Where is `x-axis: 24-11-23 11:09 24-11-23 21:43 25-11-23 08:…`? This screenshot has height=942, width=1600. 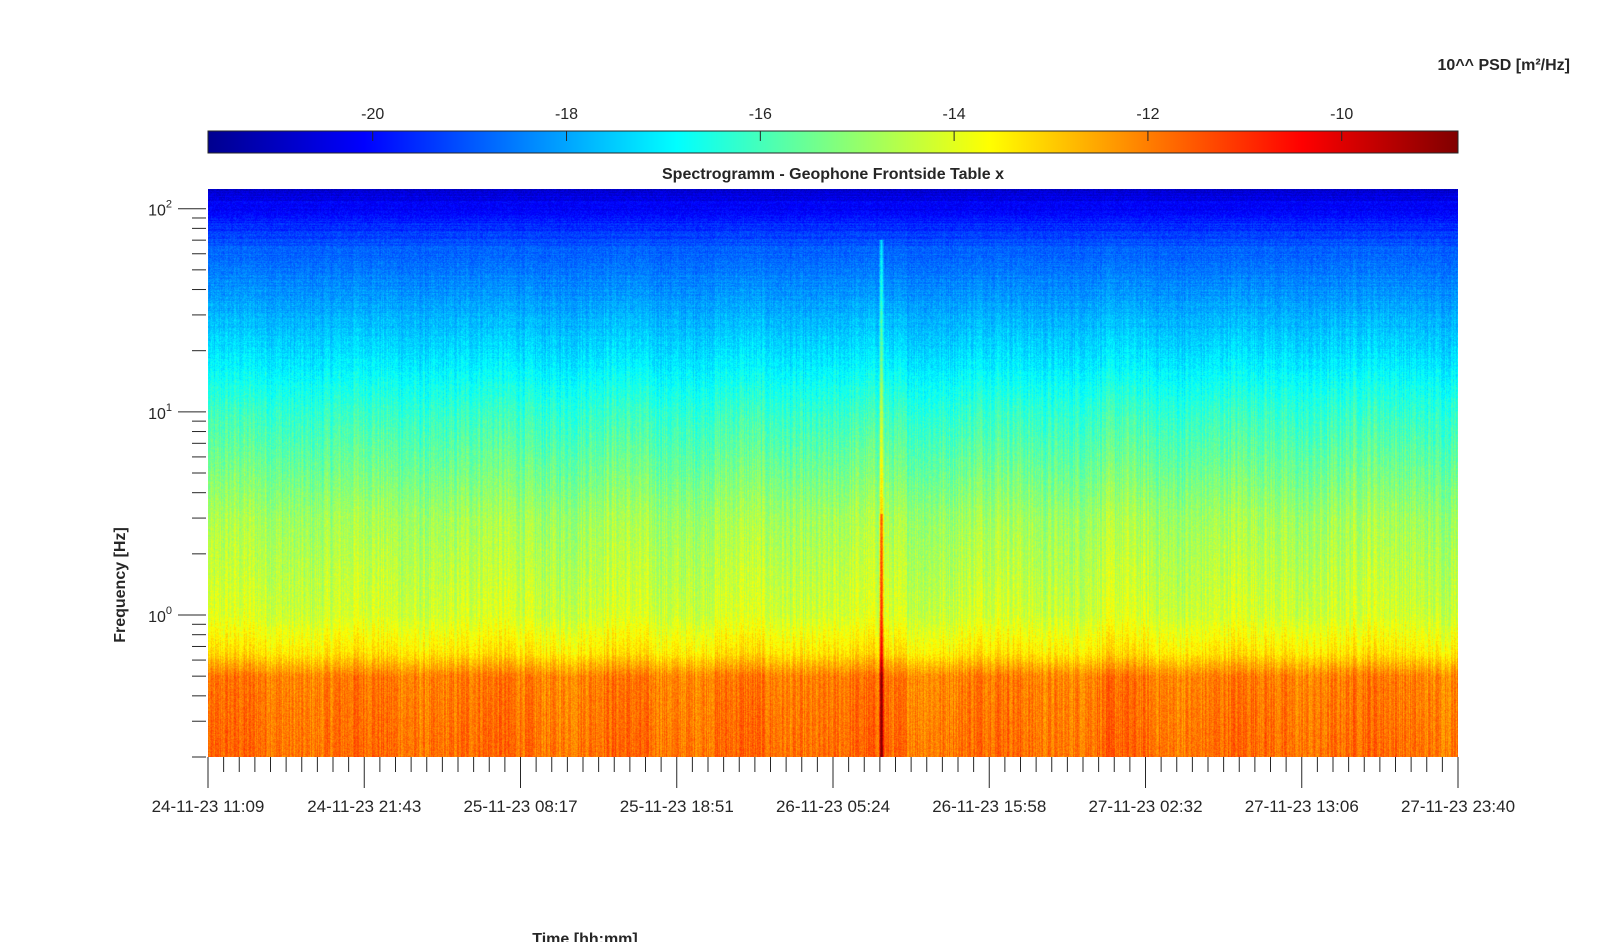 x-axis: 24-11-23 11:09 24-11-23 21:43 25-11-23 08:… is located at coordinates (833, 786).